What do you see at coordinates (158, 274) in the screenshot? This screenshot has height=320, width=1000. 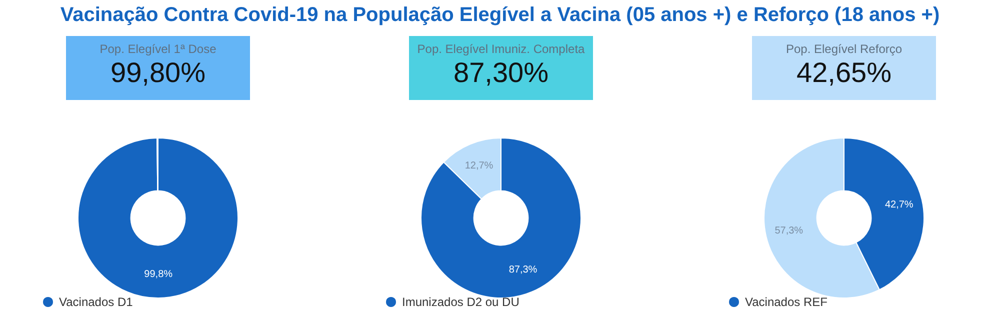 I see `data-label: 99,8%` at bounding box center [158, 274].